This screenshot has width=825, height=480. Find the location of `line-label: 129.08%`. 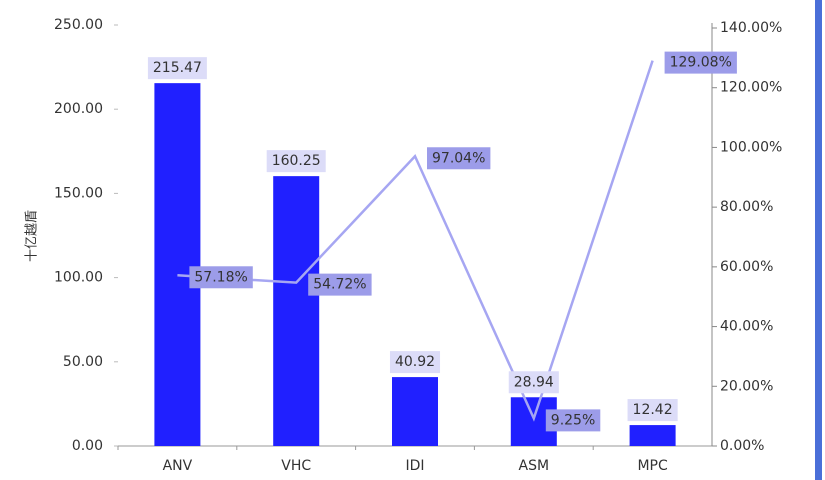

line-label: 129.08% is located at coordinates (701, 63).